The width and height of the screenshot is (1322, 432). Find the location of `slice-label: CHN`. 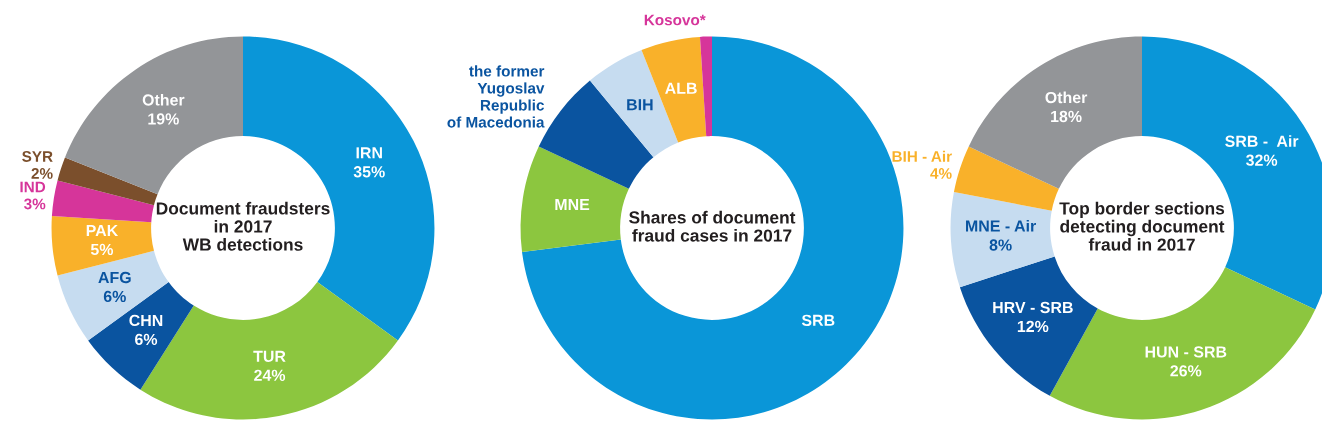

slice-label: CHN is located at coordinates (146, 320).